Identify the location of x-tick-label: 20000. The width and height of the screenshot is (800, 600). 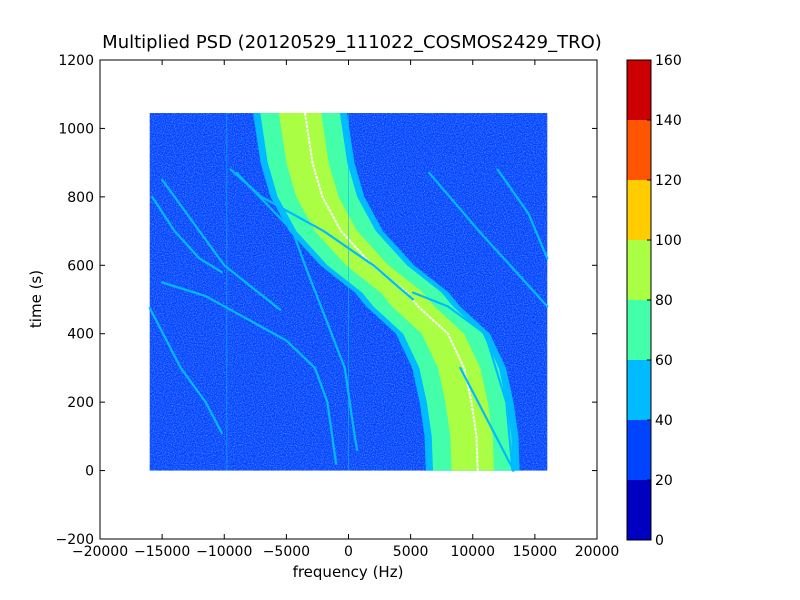
(597, 552).